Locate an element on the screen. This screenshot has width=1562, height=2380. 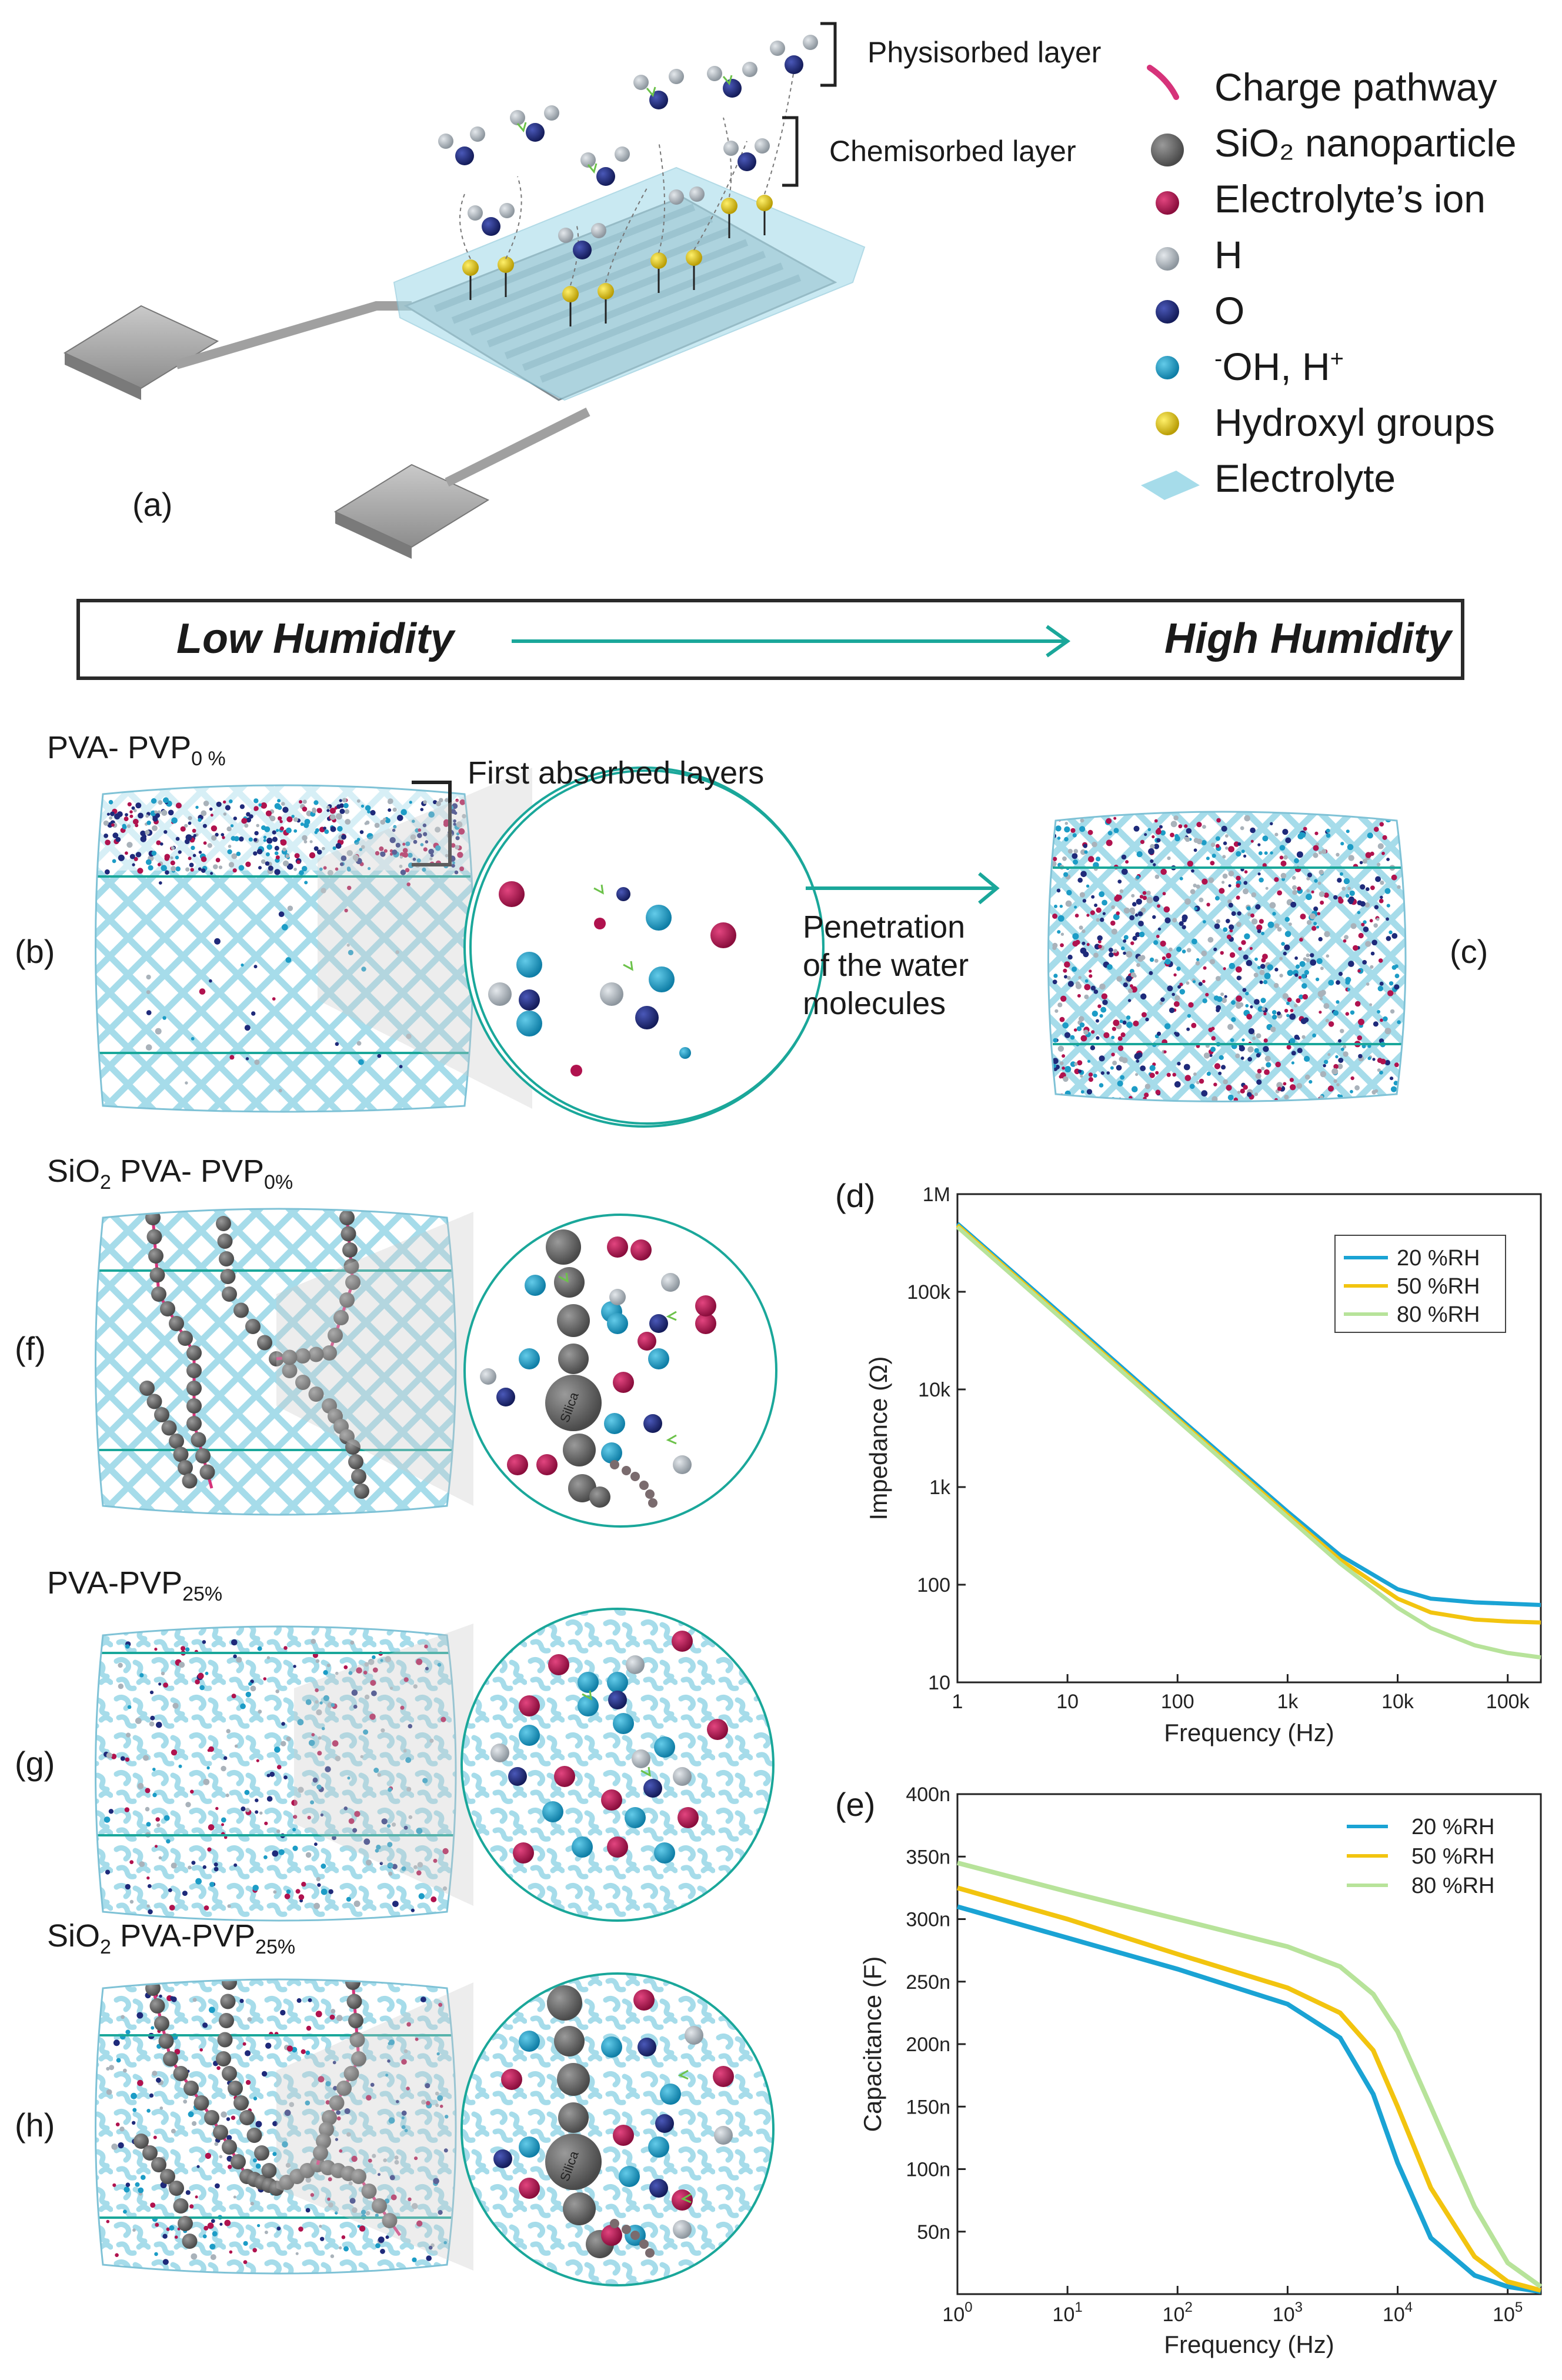
y-tick-label: 300n is located at coordinates (928, 1920).